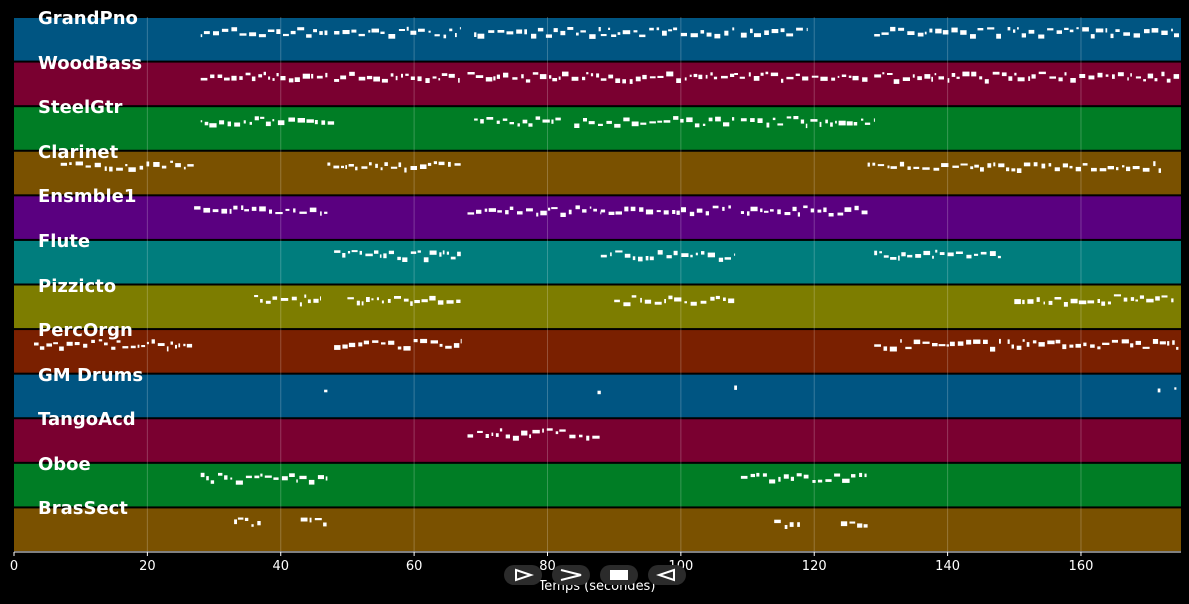 This screenshot has width=1189, height=604. Describe the element at coordinates (571, 575) in the screenshot. I see `fast-forward-button` at that location.